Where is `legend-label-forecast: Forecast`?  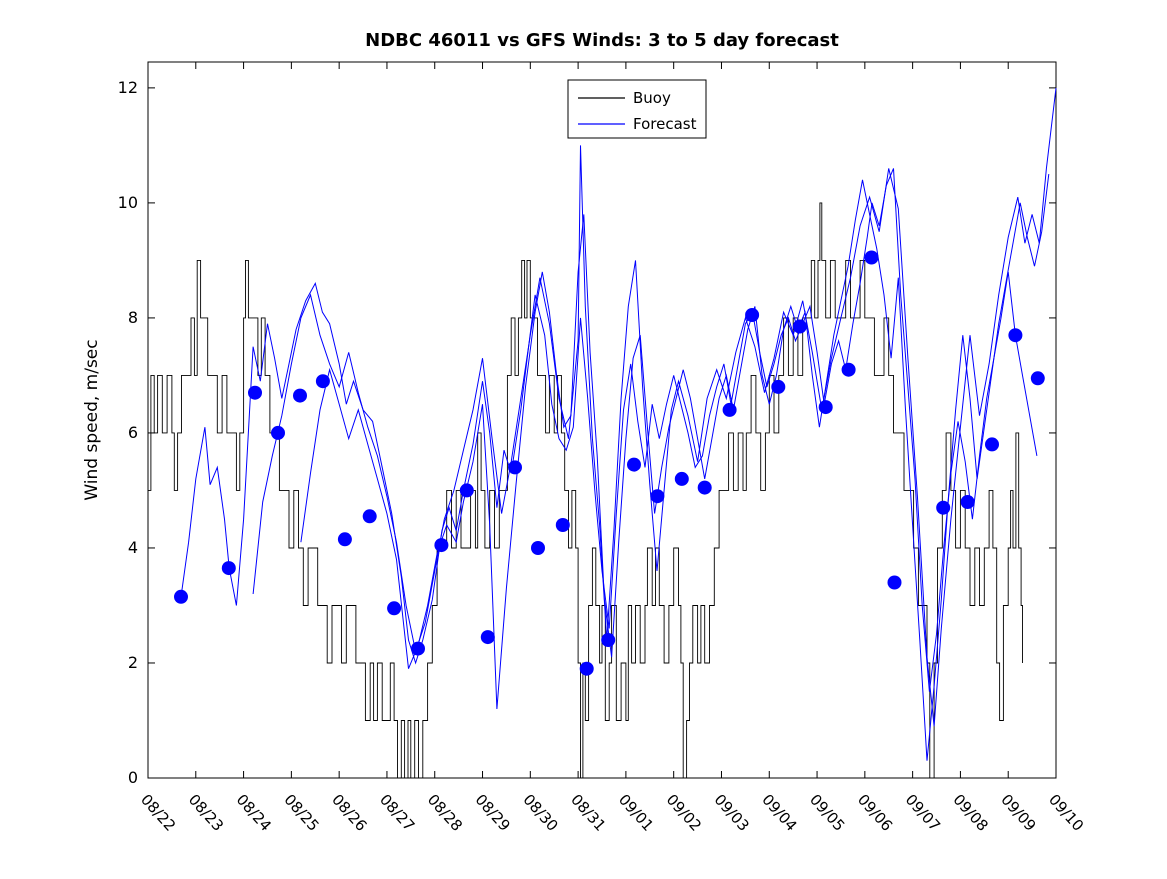
legend-label-forecast: Forecast is located at coordinates (665, 124).